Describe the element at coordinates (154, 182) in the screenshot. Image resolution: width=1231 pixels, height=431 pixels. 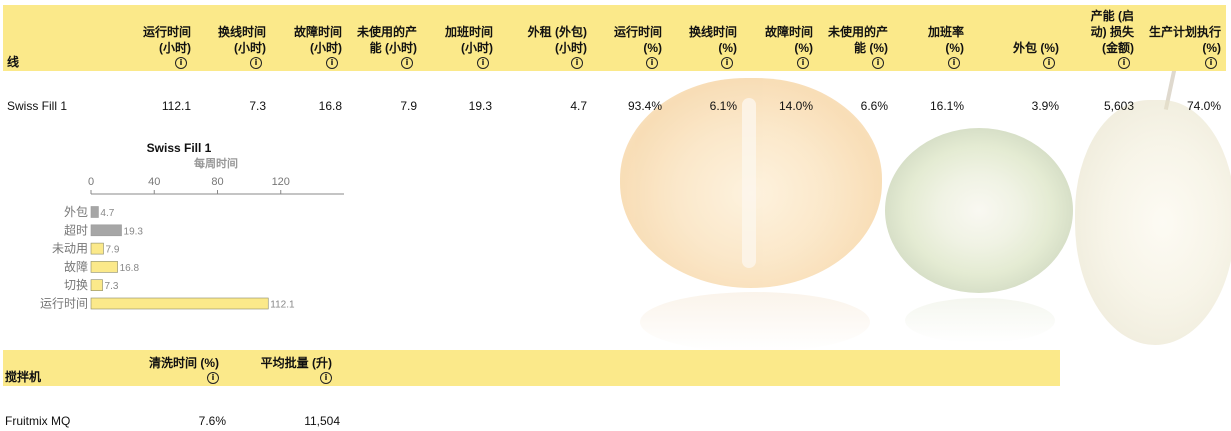
I see `x-tick-label: 40` at that location.